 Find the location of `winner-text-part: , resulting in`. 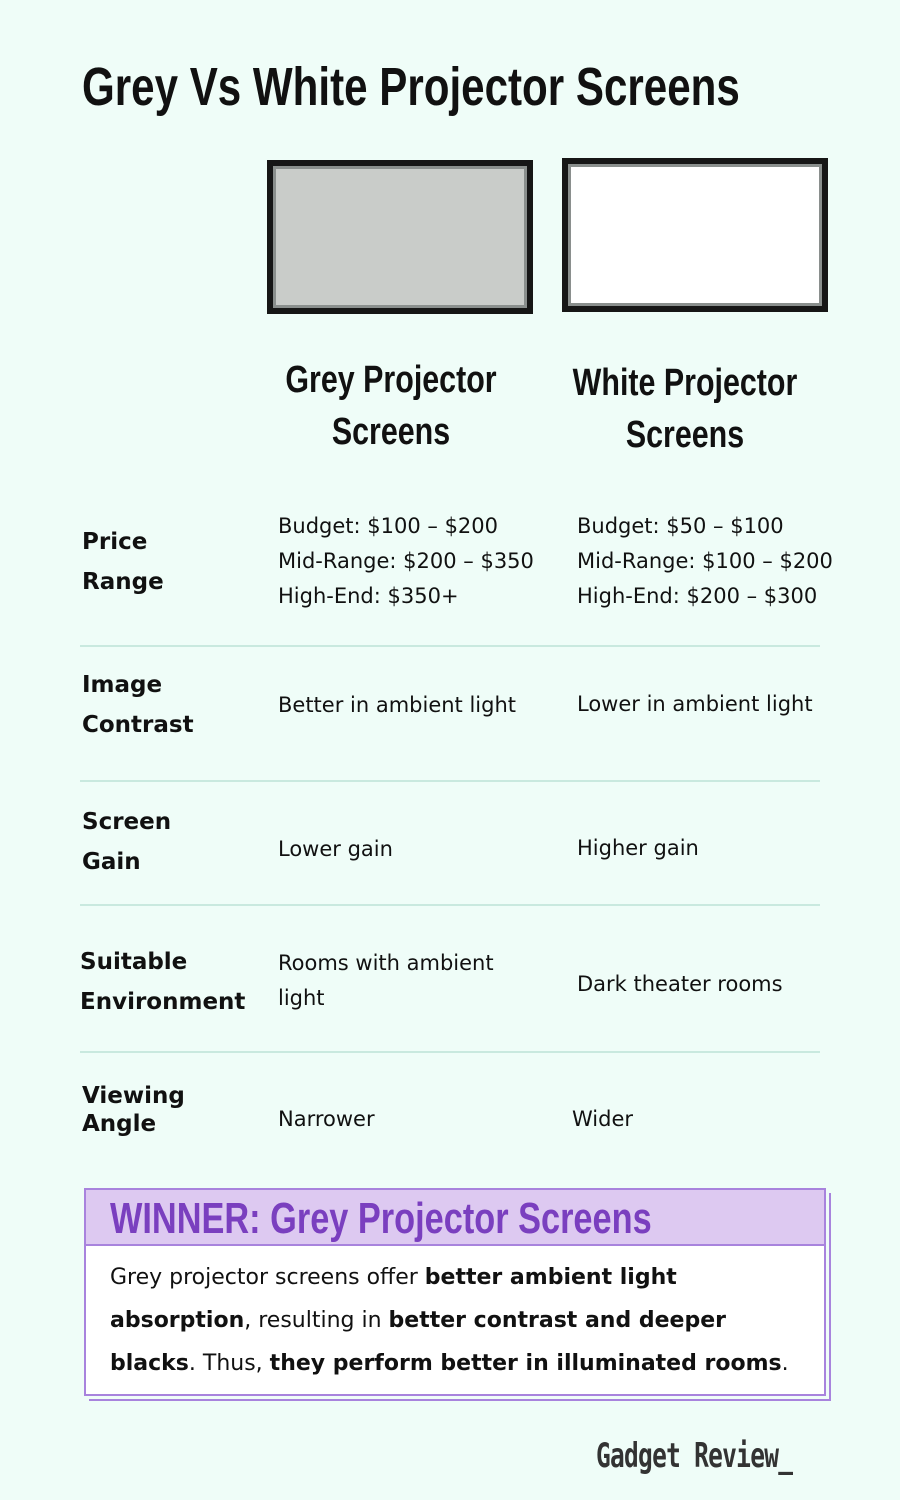

winner-text-part: , resulting in is located at coordinates (316, 1320).